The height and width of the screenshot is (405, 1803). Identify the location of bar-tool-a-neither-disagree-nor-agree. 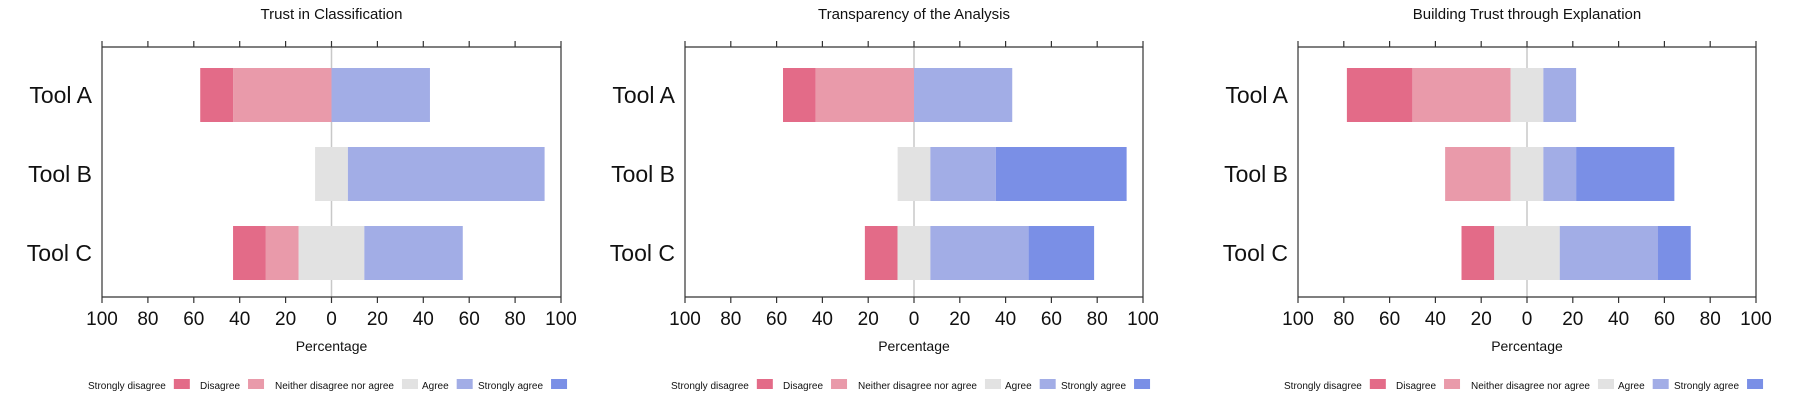
(1527, 95).